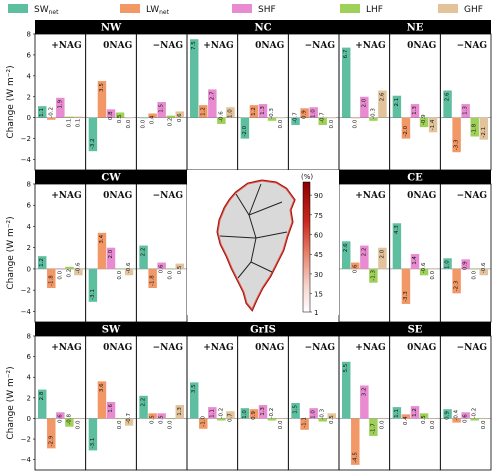 The height and width of the screenshot is (474, 500). I want to click on legend-swatch-swnet, so click(18, 8).